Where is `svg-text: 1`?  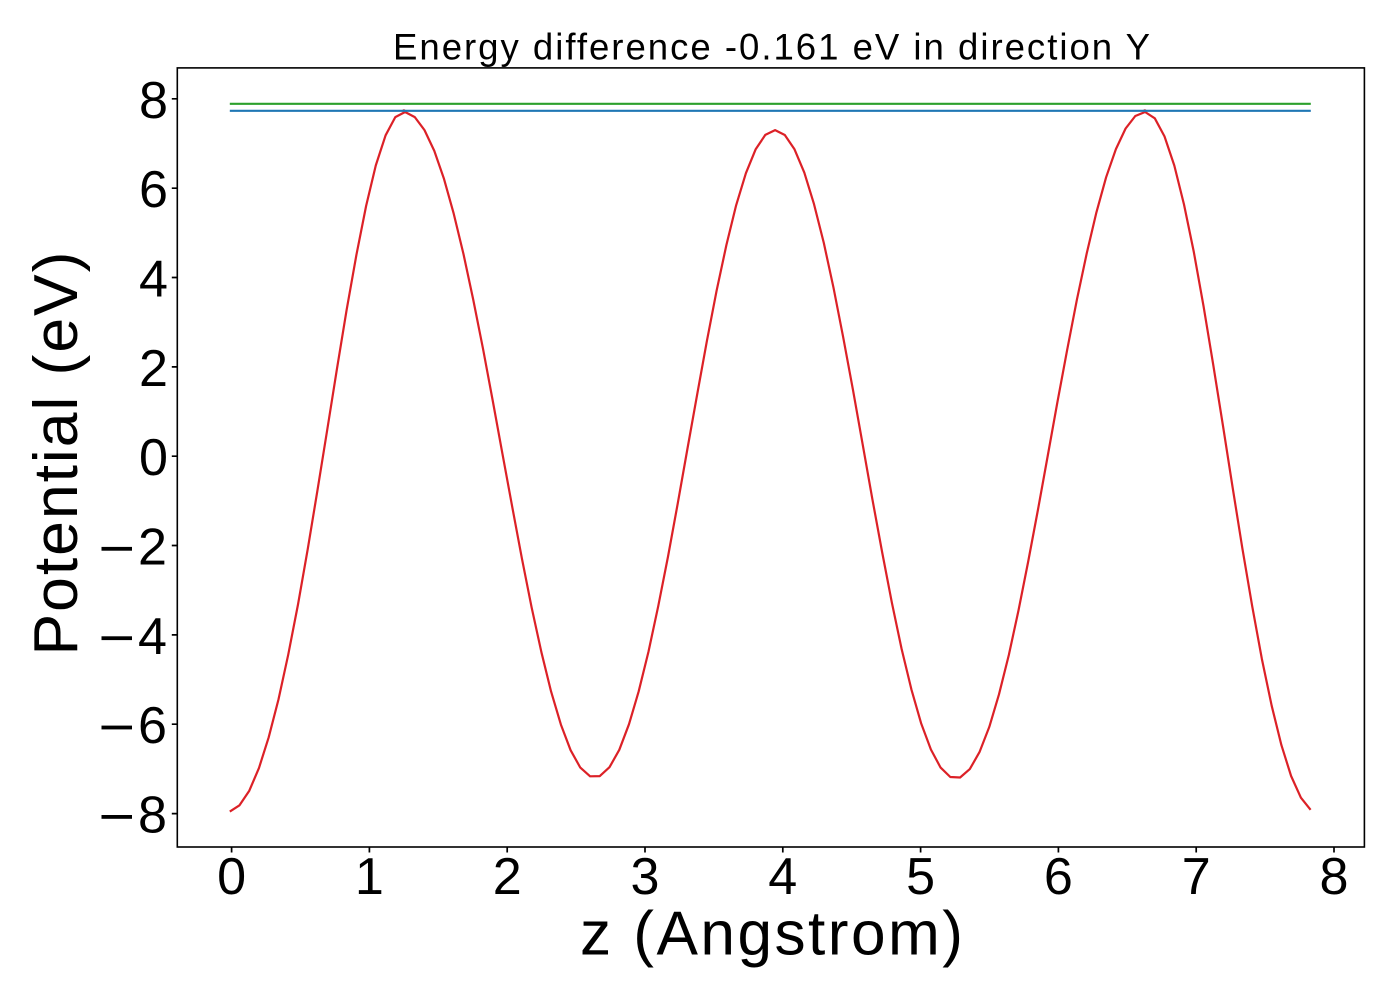 svg-text: 1 is located at coordinates (369, 877).